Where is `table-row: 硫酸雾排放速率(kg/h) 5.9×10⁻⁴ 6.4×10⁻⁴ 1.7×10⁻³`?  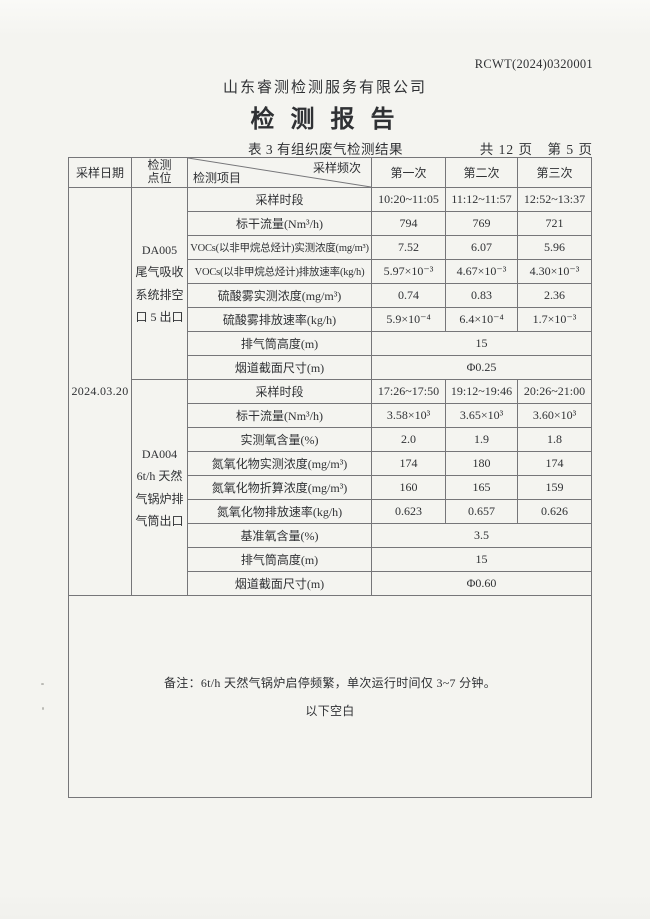 table-row: 硫酸雾排放速率(kg/h) 5.9×10⁻⁴ 6.4×10⁻⁴ 1.7×10⁻³ is located at coordinates (330, 319).